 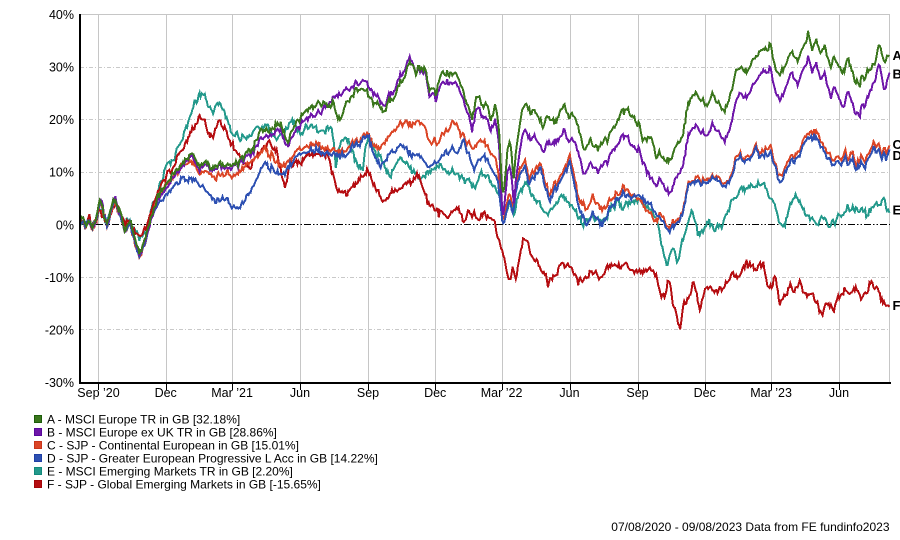 I want to click on svg-text: 20%, so click(x=61, y=120).